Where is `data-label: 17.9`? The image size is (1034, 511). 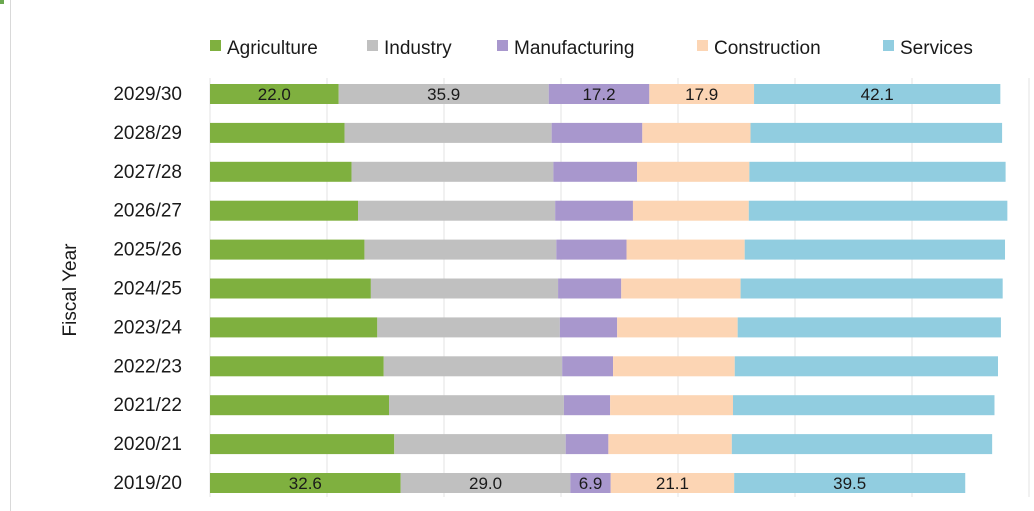 data-label: 17.9 is located at coordinates (701, 94).